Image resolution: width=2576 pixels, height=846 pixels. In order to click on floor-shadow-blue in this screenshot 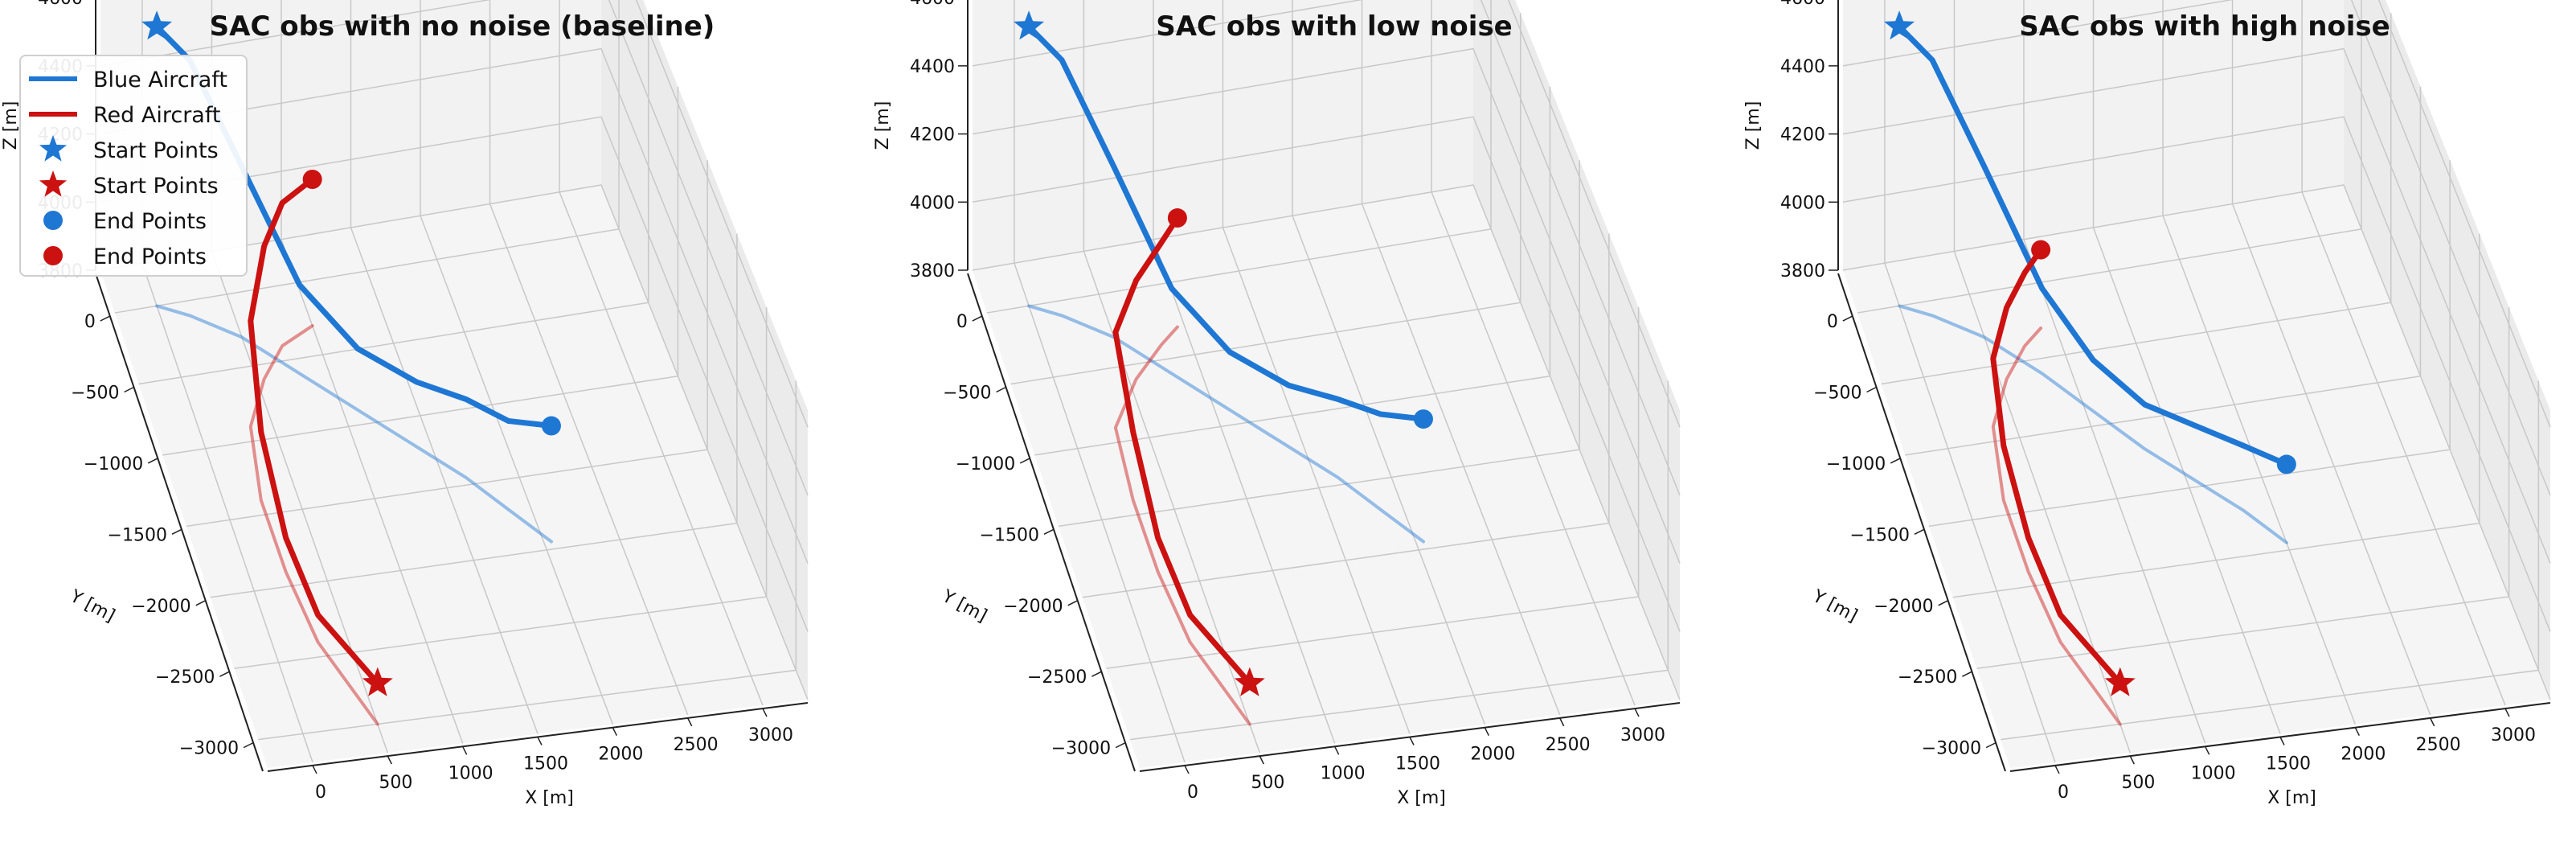, I will do `click(1226, 424)`.